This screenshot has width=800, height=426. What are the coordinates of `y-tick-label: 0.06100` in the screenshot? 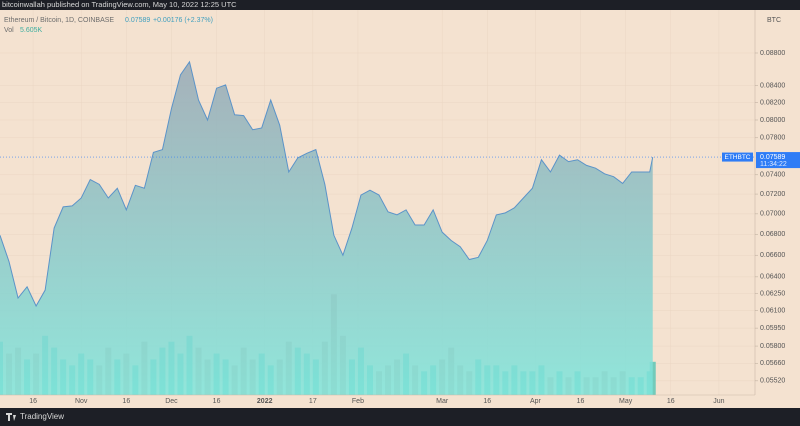 It's located at (772, 310).